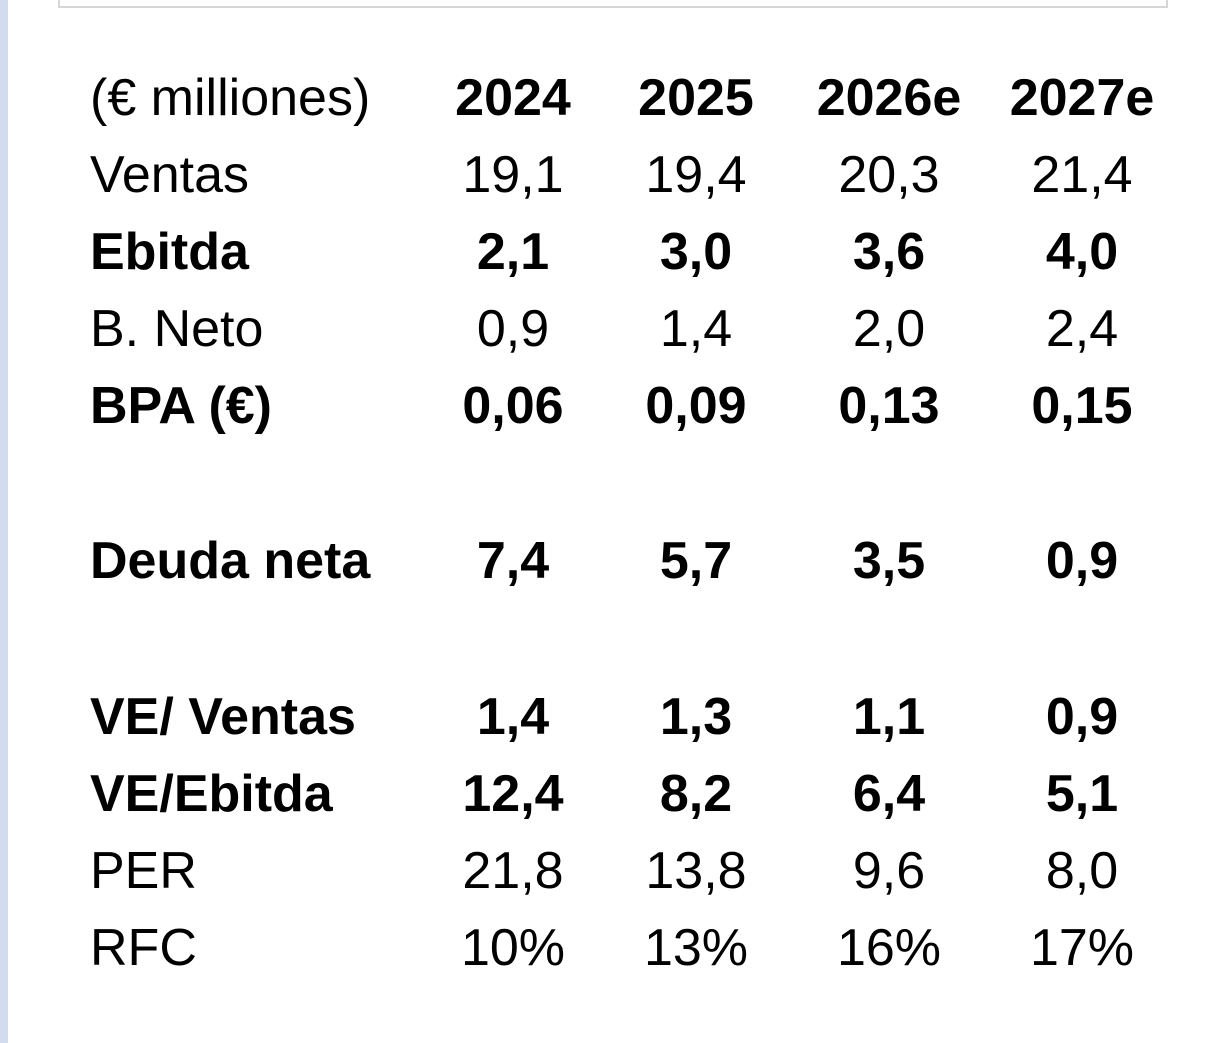 This screenshot has width=1220, height=1043. I want to click on cell-value: 1,1, so click(889, 717).